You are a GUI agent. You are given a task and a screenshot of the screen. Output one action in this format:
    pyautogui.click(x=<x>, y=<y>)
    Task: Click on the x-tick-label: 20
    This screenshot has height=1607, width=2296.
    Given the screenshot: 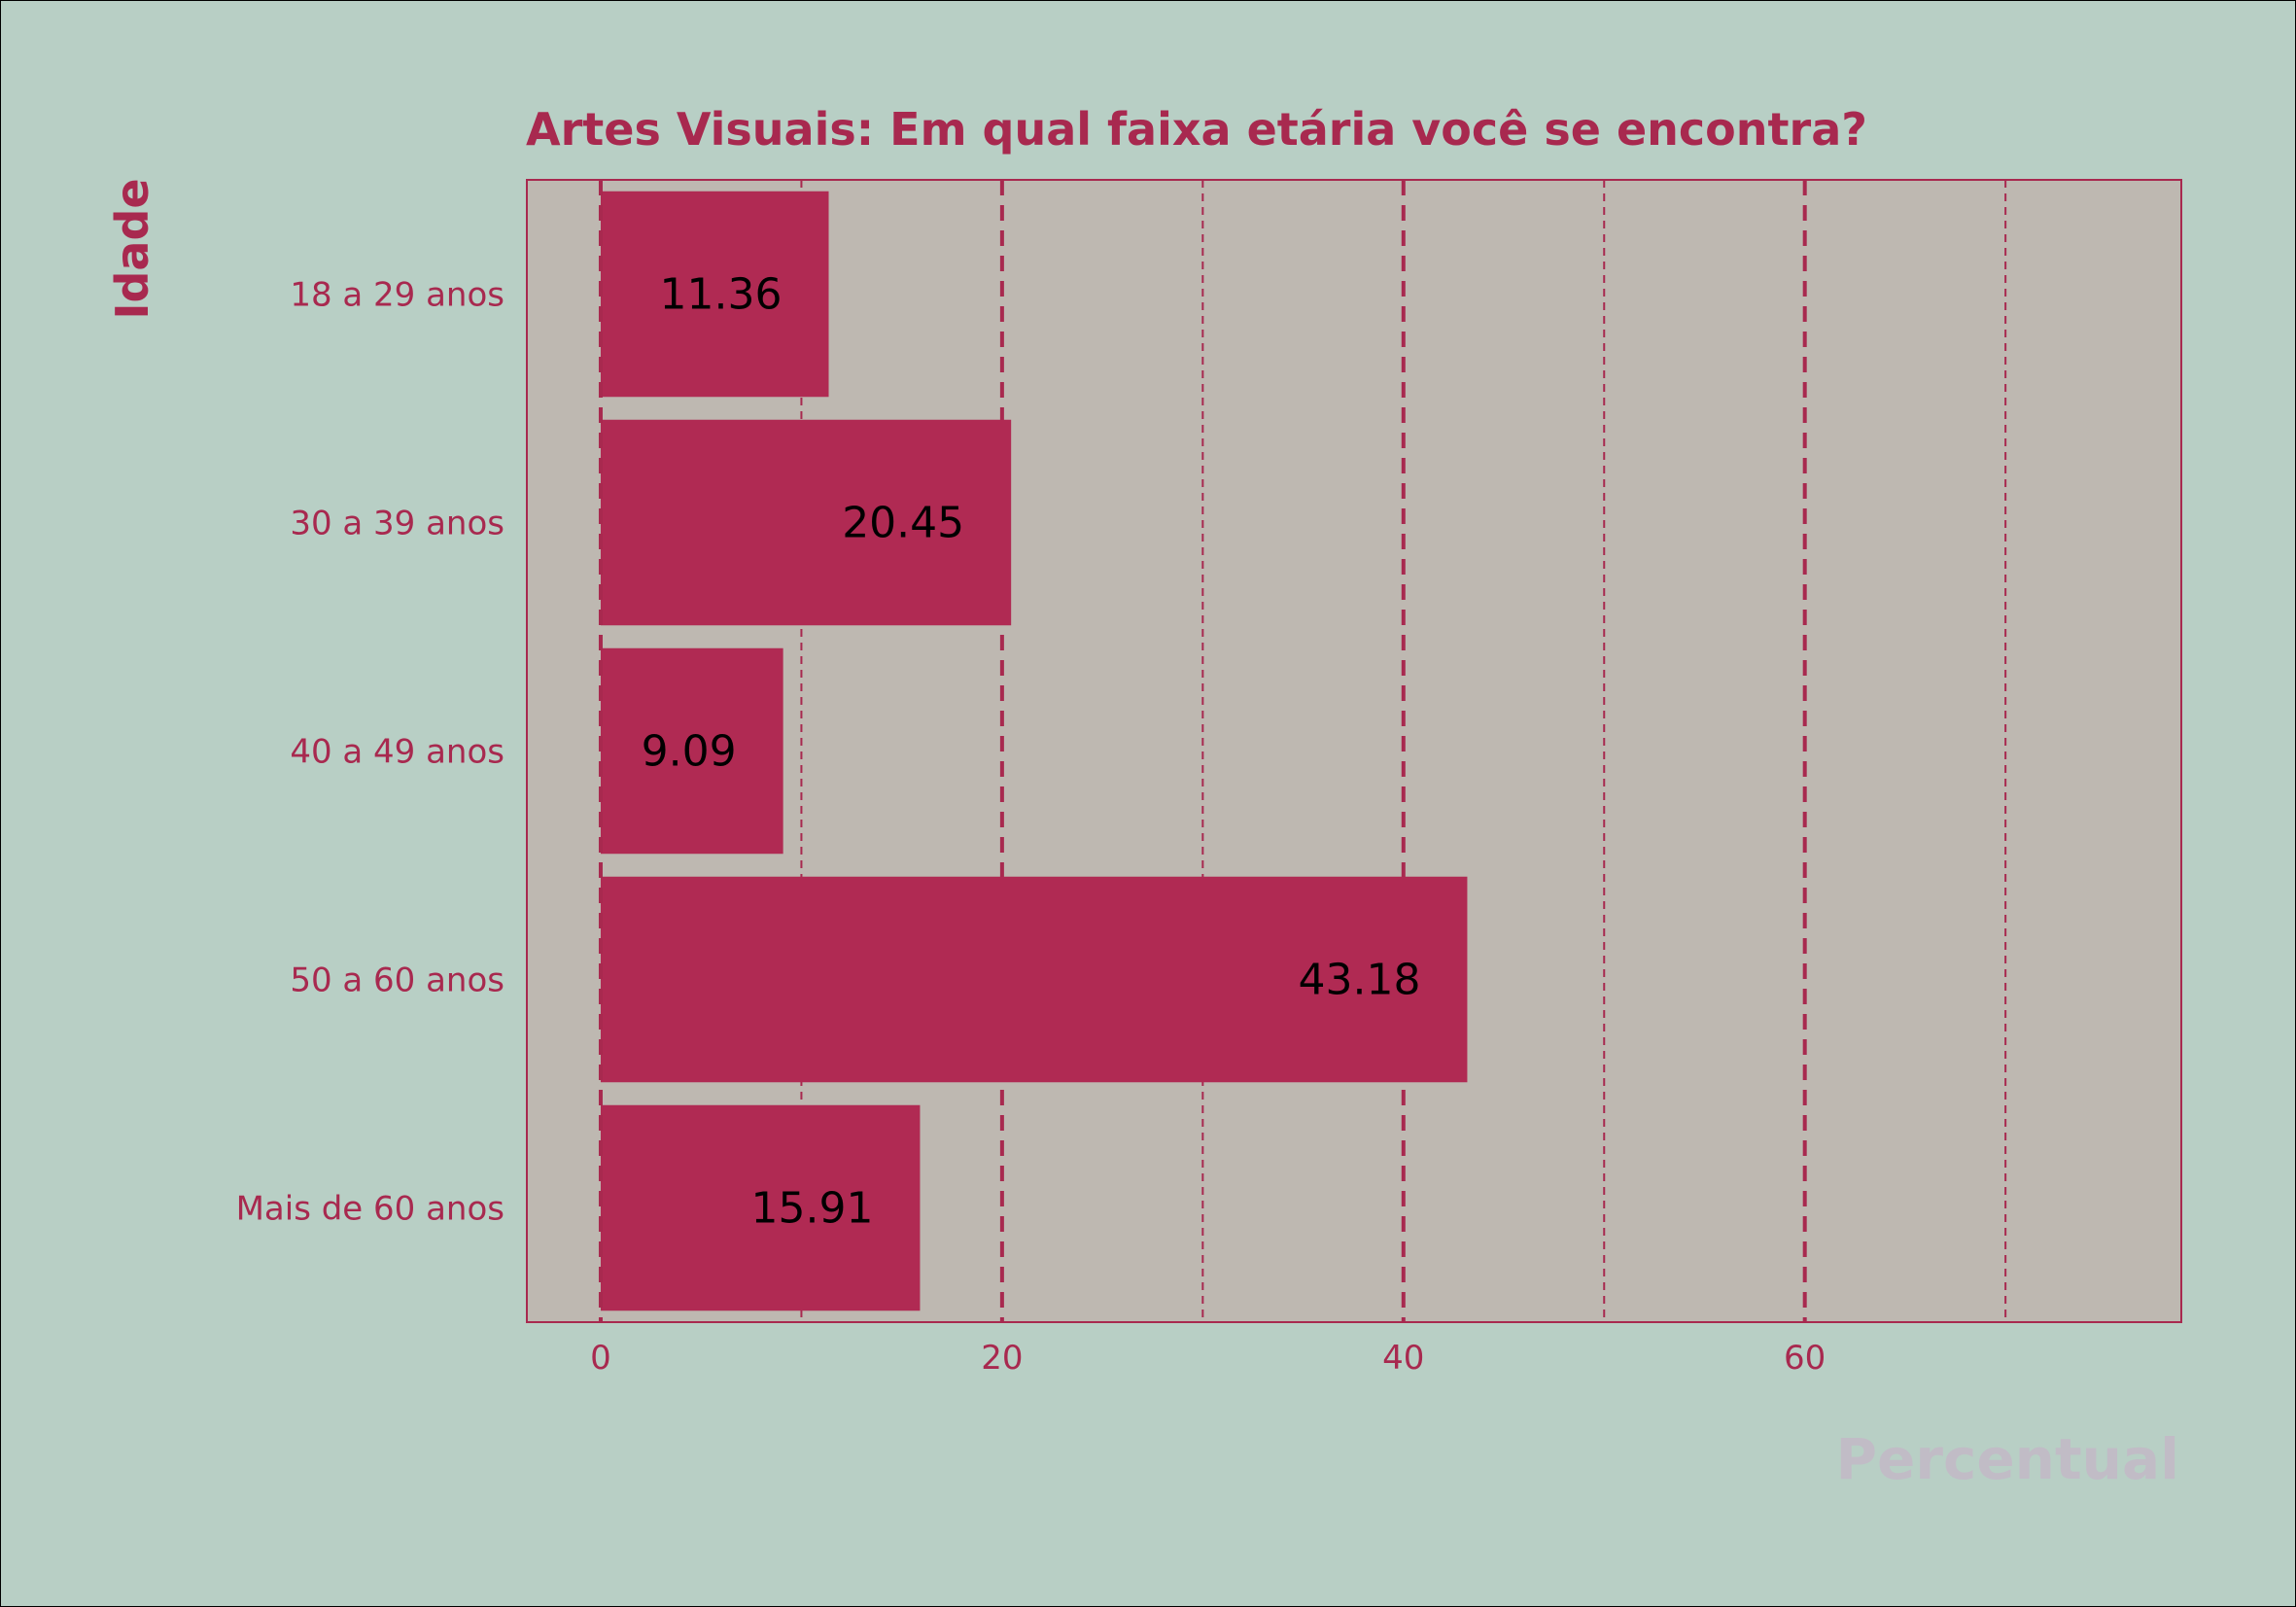 What is the action you would take?
    pyautogui.click(x=1002, y=1358)
    